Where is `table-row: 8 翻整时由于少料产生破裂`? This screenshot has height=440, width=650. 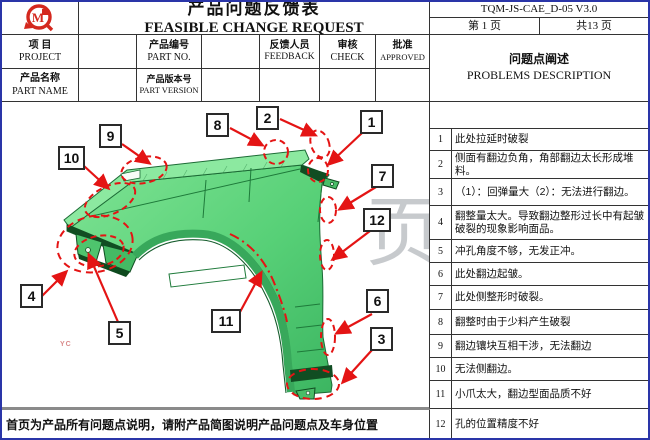 table-row: 8 翻整时由于少料产生破裂 is located at coordinates (539, 323).